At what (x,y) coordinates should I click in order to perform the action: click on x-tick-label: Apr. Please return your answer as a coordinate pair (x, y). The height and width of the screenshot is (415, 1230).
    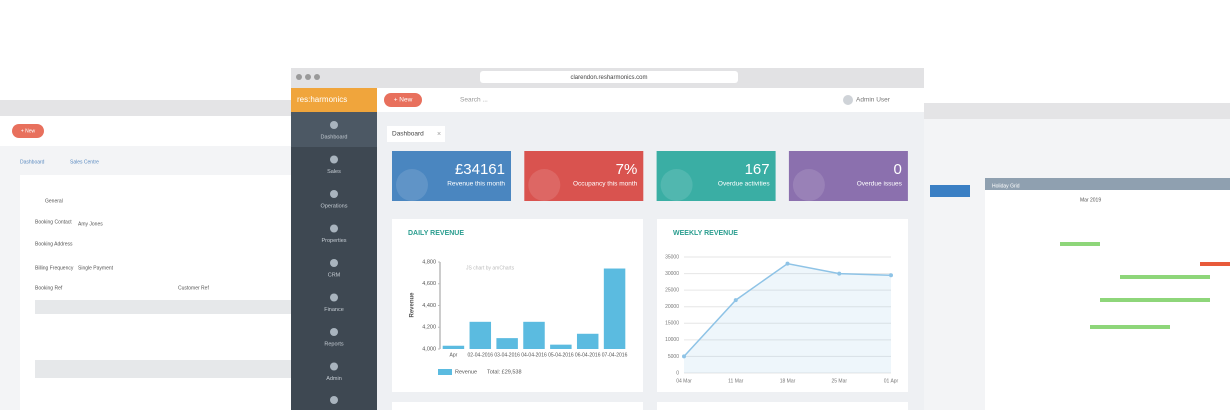
    Looking at the image, I should click on (454, 355).